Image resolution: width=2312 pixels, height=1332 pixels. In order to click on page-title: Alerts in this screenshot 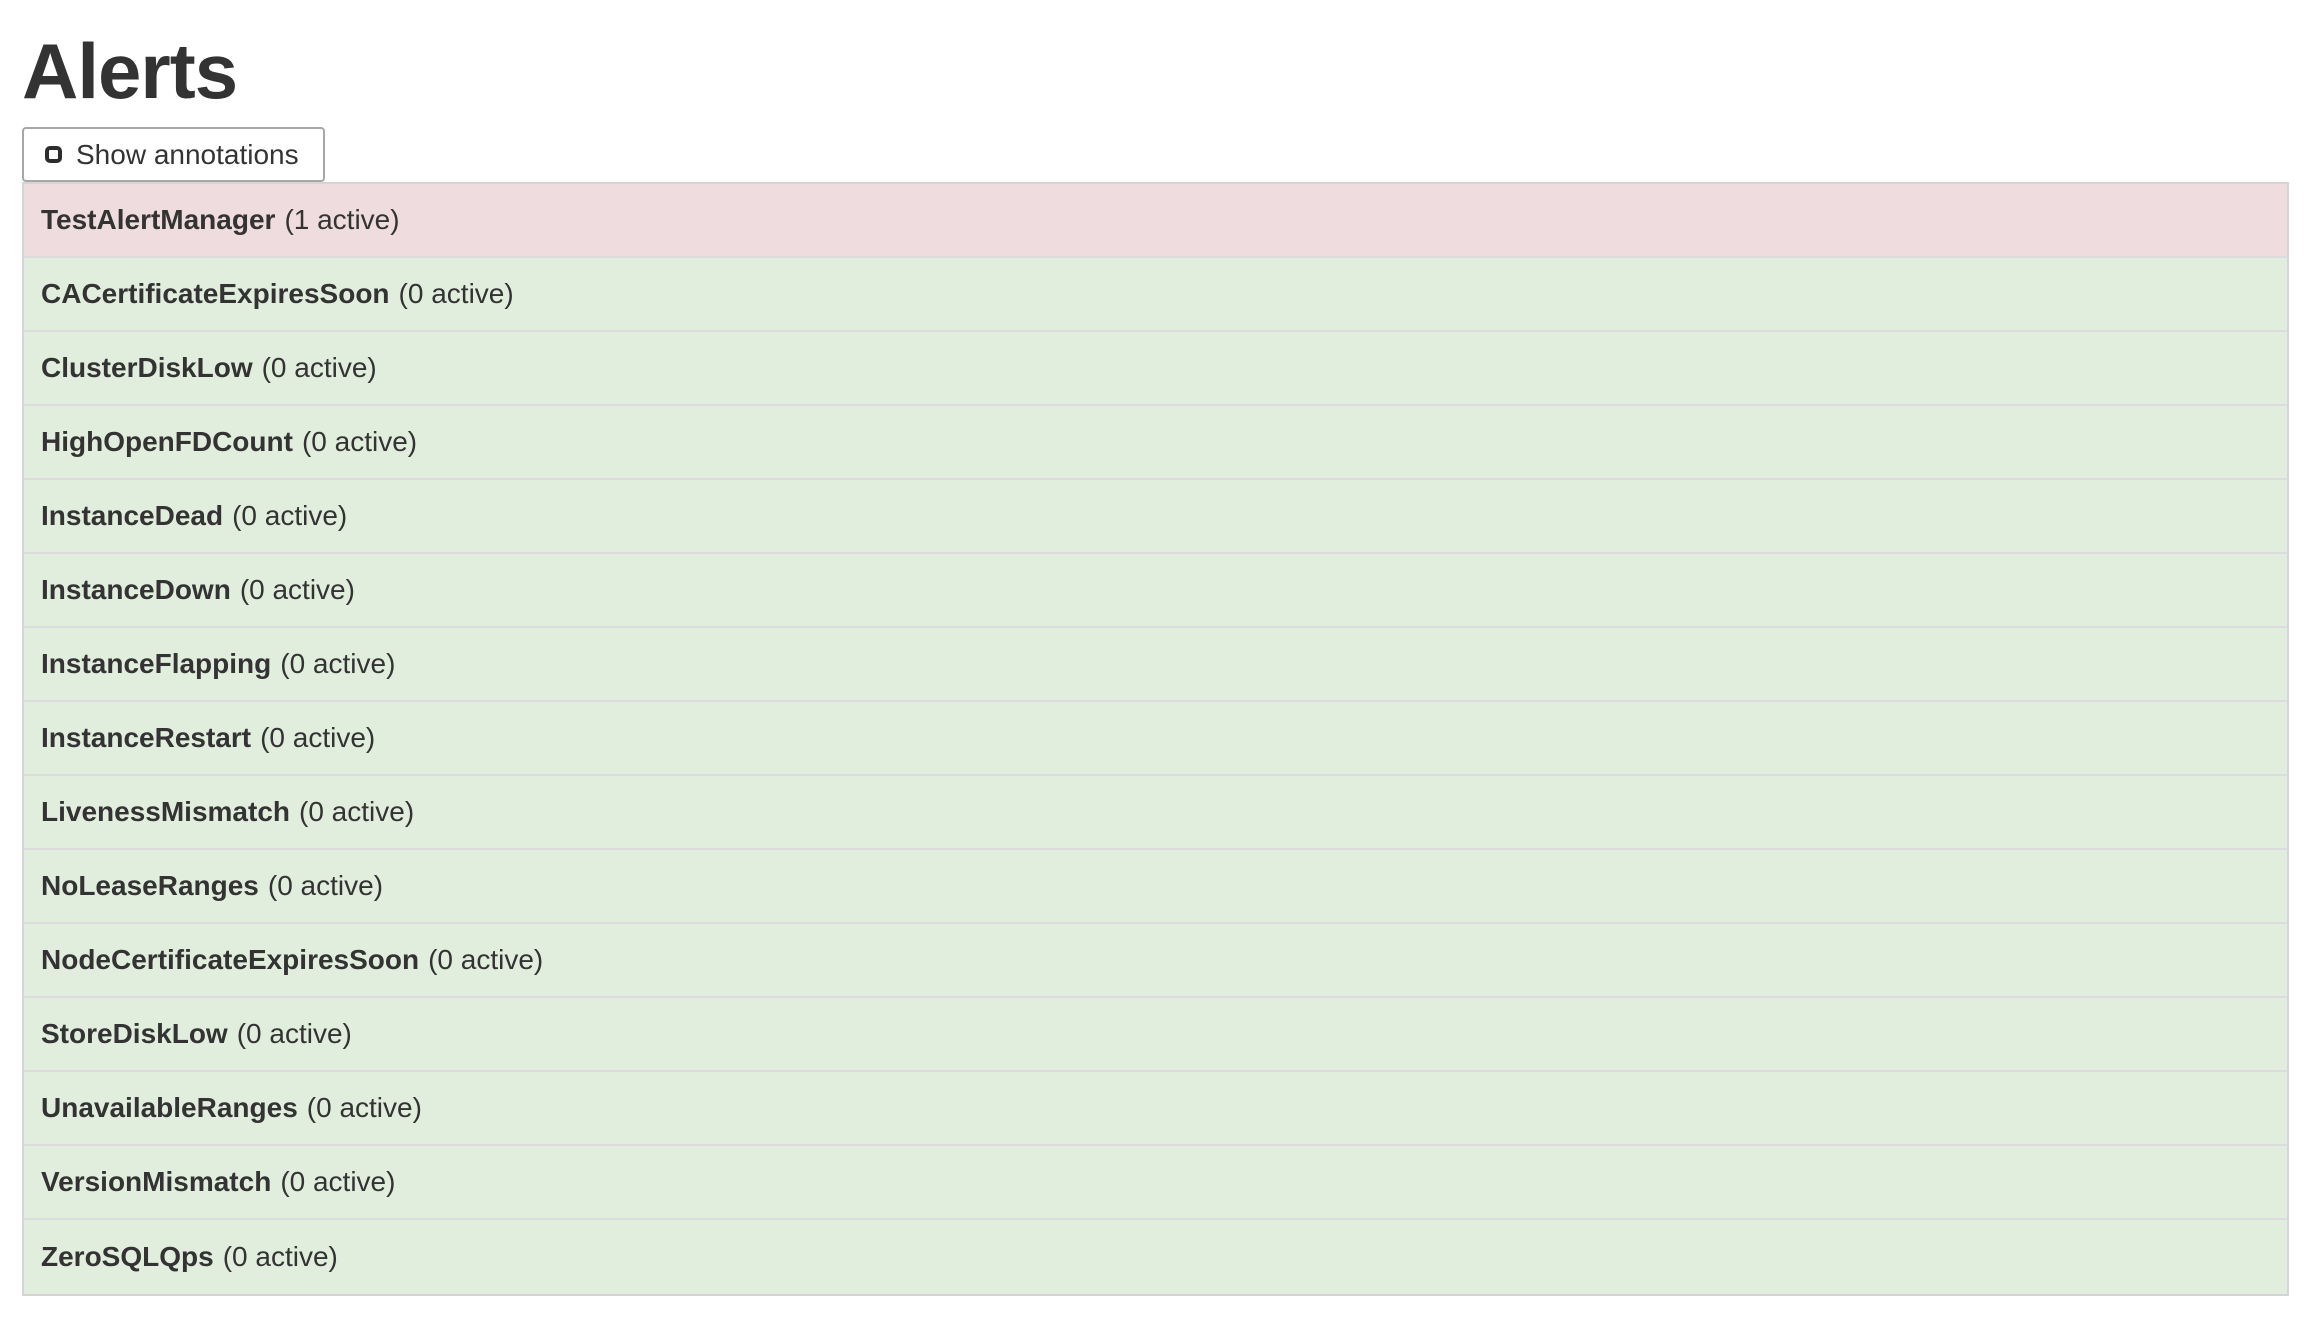, I will do `click(130, 71)`.